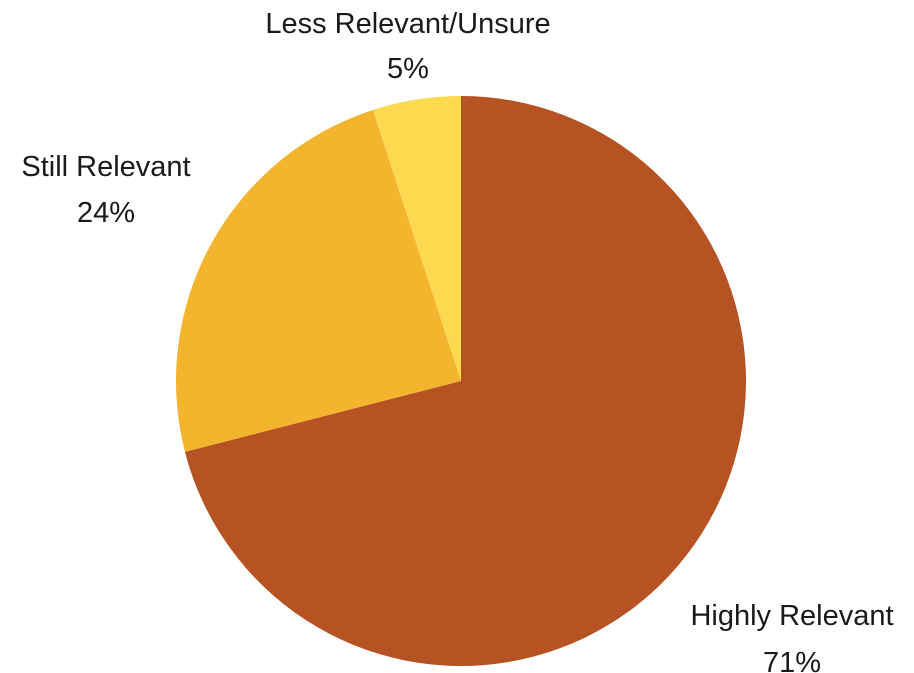 The height and width of the screenshot is (673, 914). What do you see at coordinates (416, 238) in the screenshot?
I see `pie-slice-less-relevant-unsure` at bounding box center [416, 238].